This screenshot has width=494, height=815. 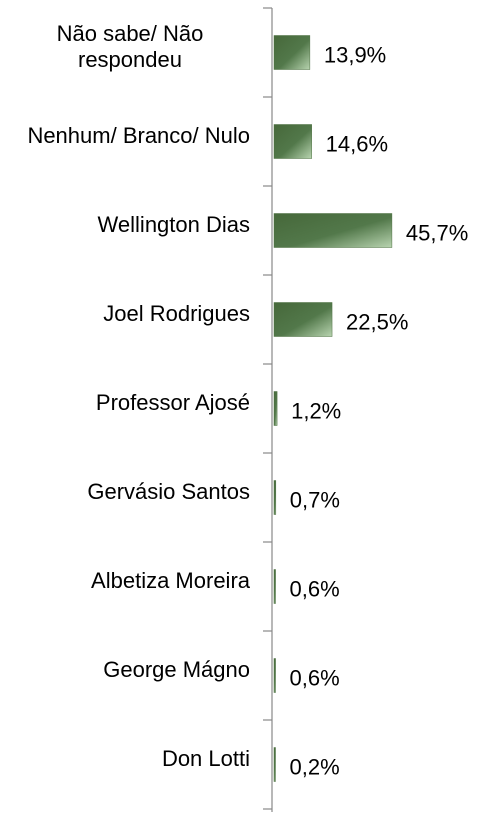 What do you see at coordinates (355, 54) in the screenshot?
I see `value-label: 13,9%` at bounding box center [355, 54].